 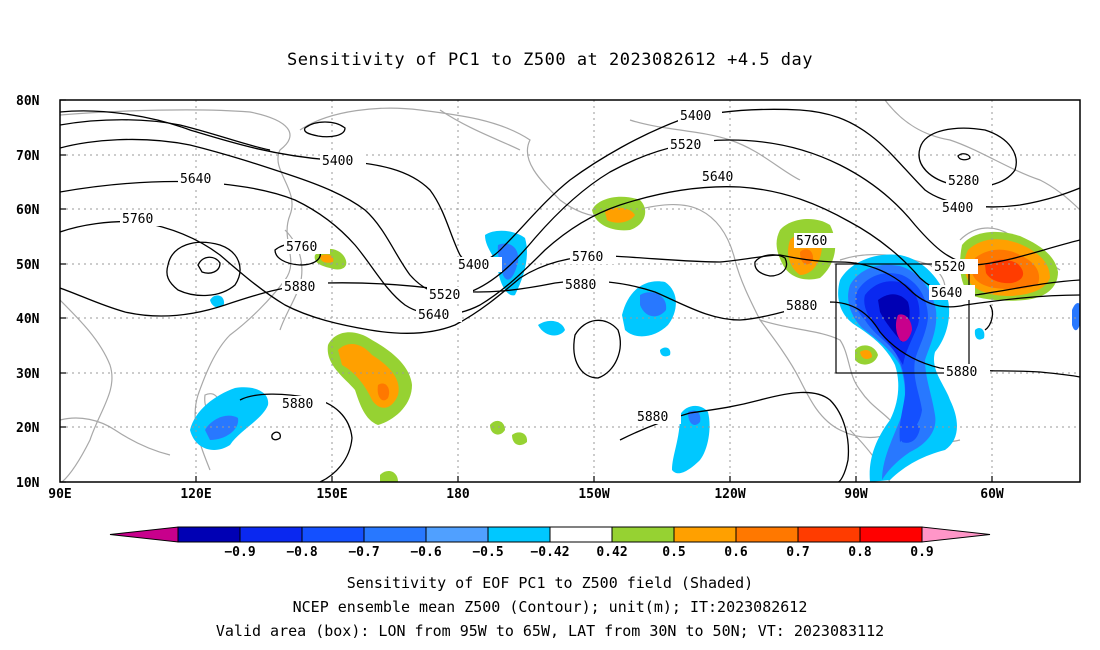 I want to click on neg-patch-e-pacific, so click(x=691, y=439).